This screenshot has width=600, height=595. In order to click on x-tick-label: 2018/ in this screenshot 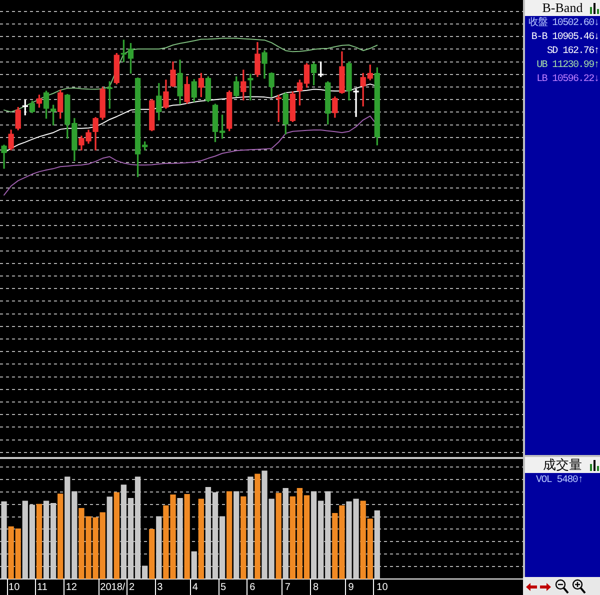, I will do `click(113, 587)`.